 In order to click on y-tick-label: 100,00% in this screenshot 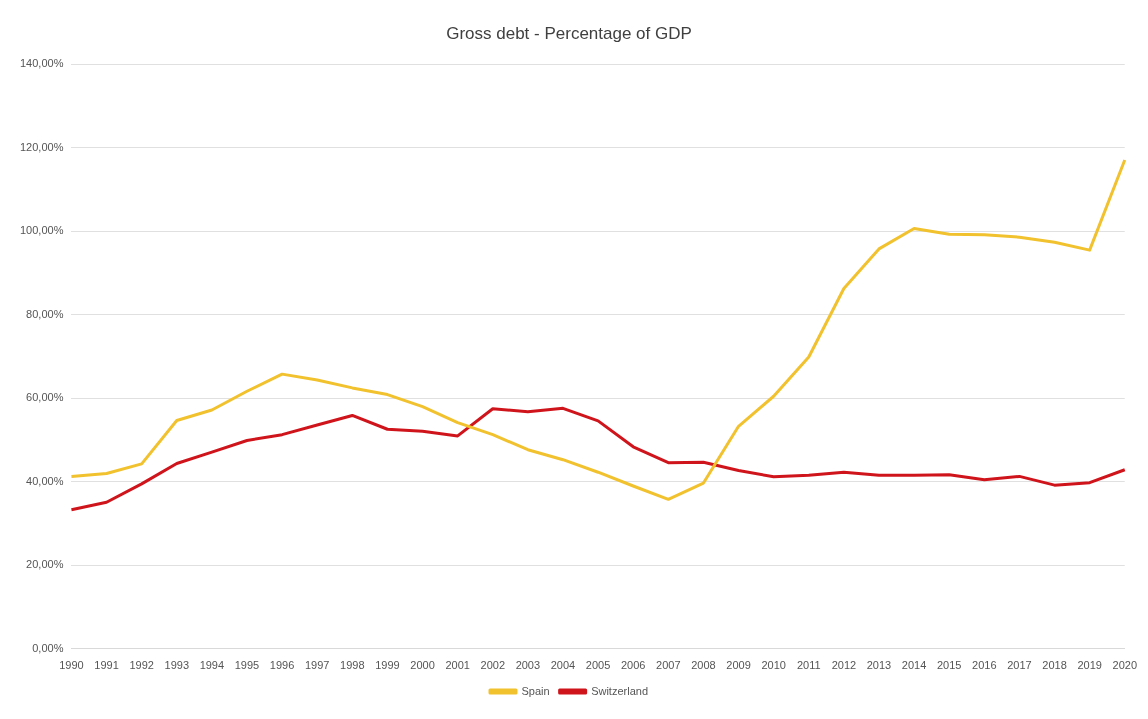, I will do `click(41, 230)`.